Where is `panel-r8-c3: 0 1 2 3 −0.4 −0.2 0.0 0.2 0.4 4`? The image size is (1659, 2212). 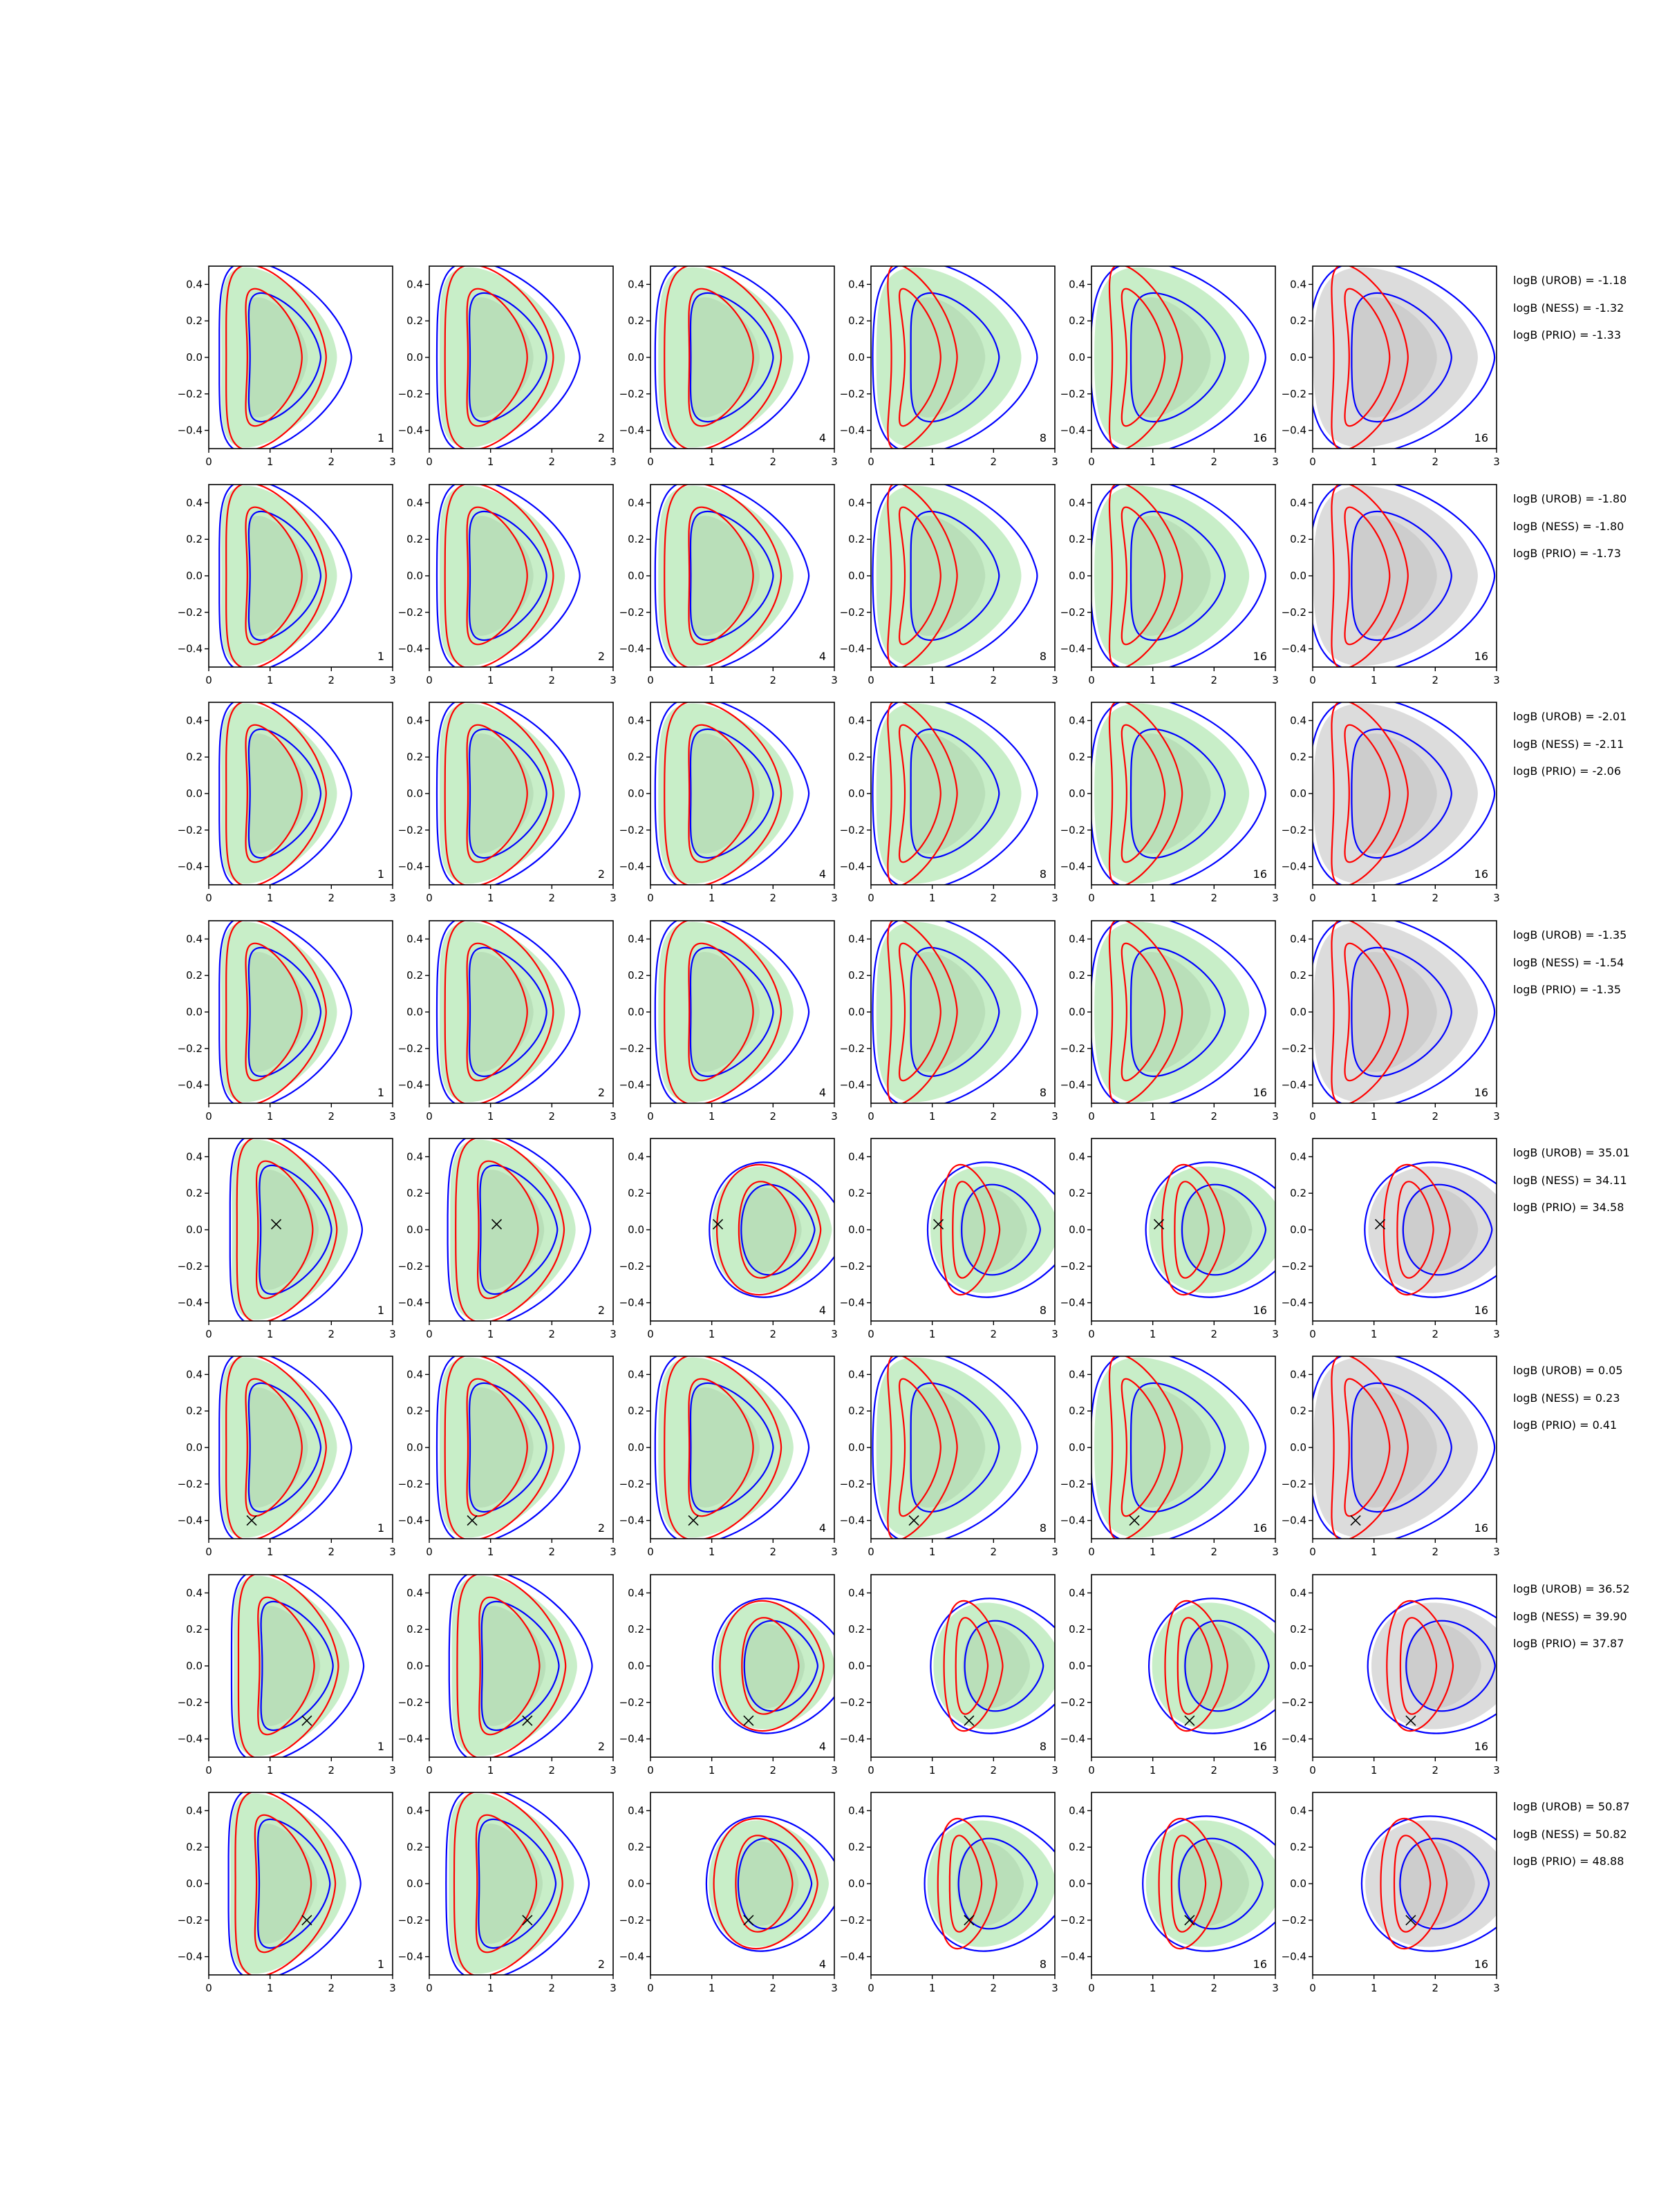
panel-r8-c3: 0 1 2 3 −0.4 −0.2 0.0 0.2 0.4 4 is located at coordinates (728, 1893).